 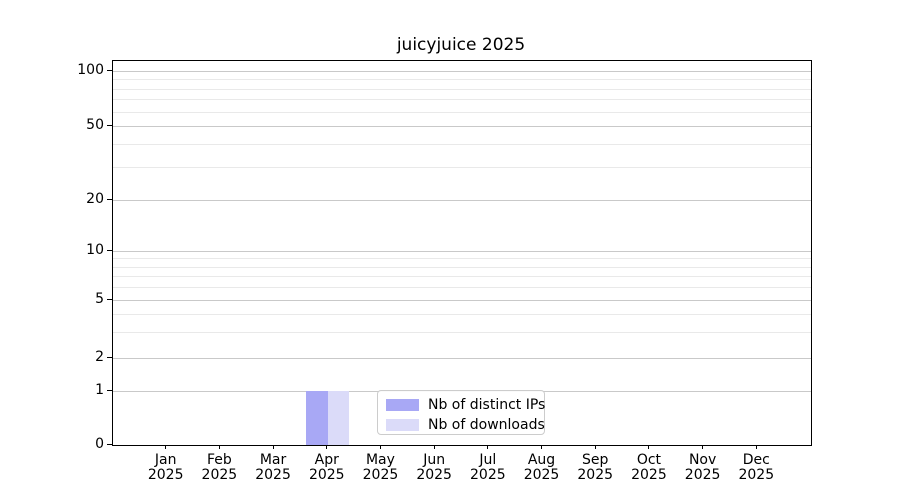 What do you see at coordinates (99, 357) in the screenshot?
I see `y-tick-label: 2` at bounding box center [99, 357].